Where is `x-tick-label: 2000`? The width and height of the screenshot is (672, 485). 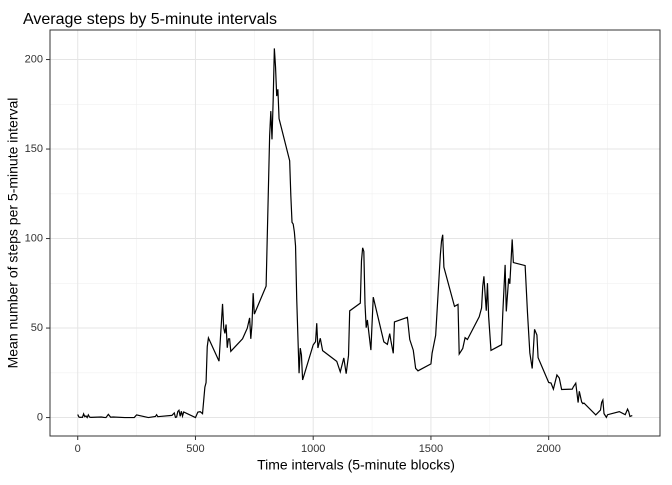 x-tick-label: 2000 is located at coordinates (548, 449).